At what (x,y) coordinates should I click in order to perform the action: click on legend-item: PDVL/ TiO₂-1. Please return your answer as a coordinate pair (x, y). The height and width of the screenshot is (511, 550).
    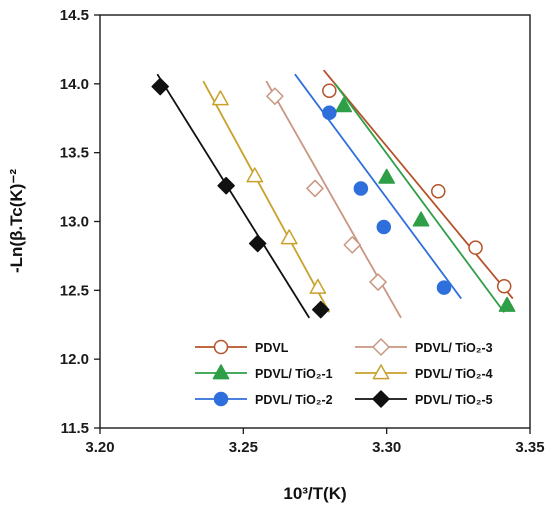
    Looking at the image, I should click on (264, 372).